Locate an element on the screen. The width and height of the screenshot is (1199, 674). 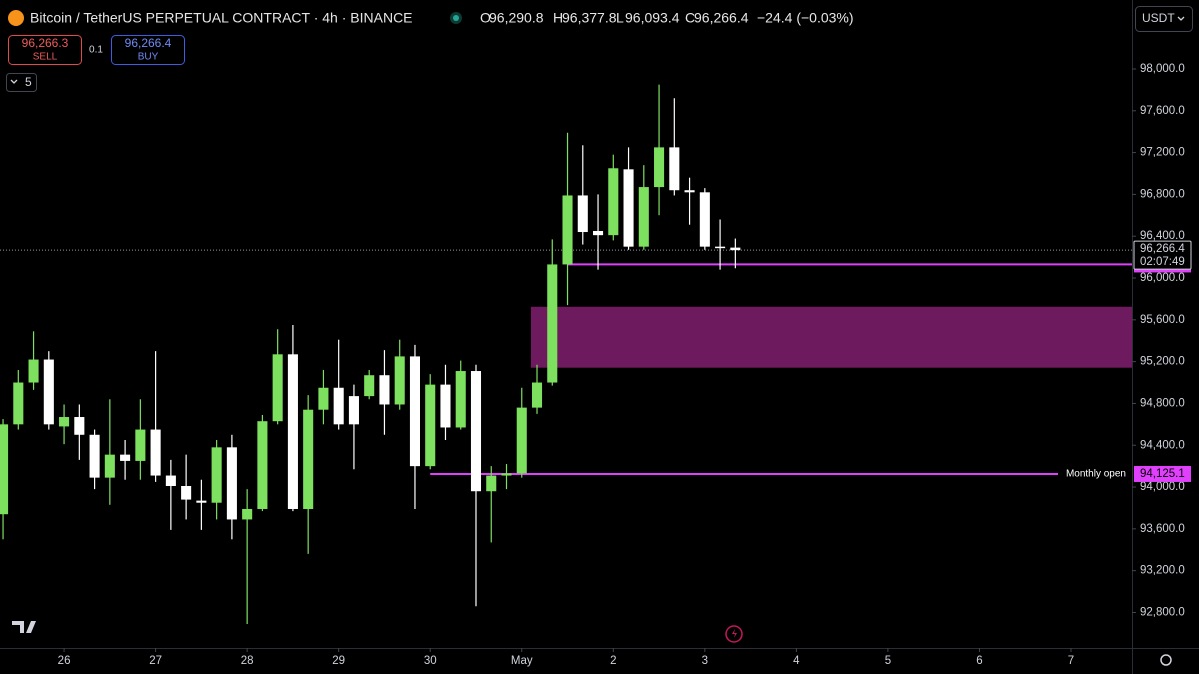
ohlc-key: L is located at coordinates (620, 18).